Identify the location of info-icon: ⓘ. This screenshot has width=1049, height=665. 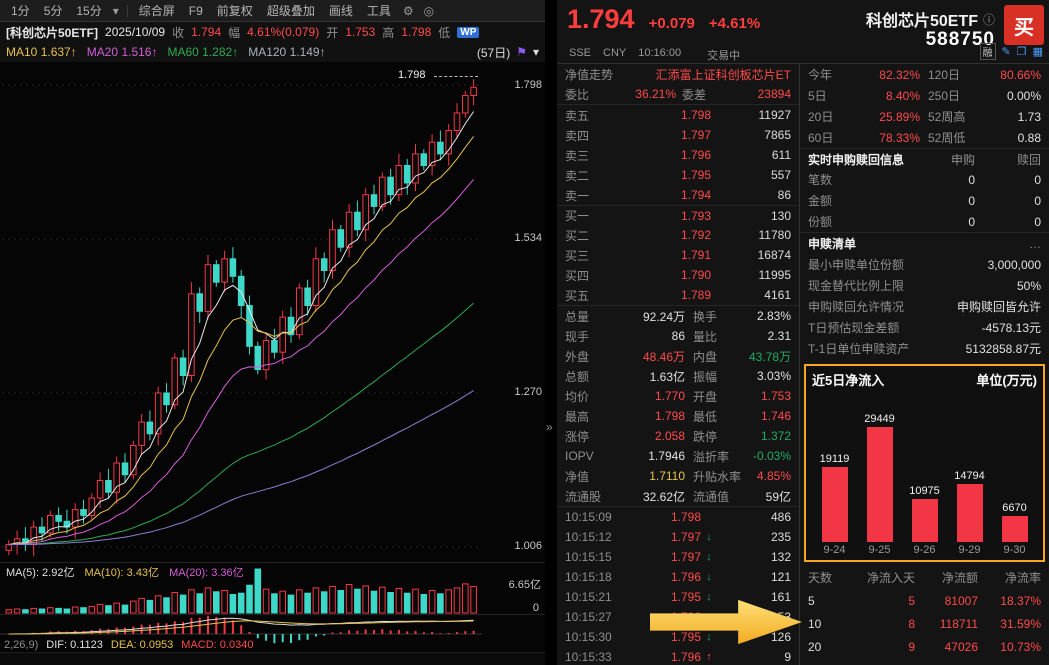
(988, 19).